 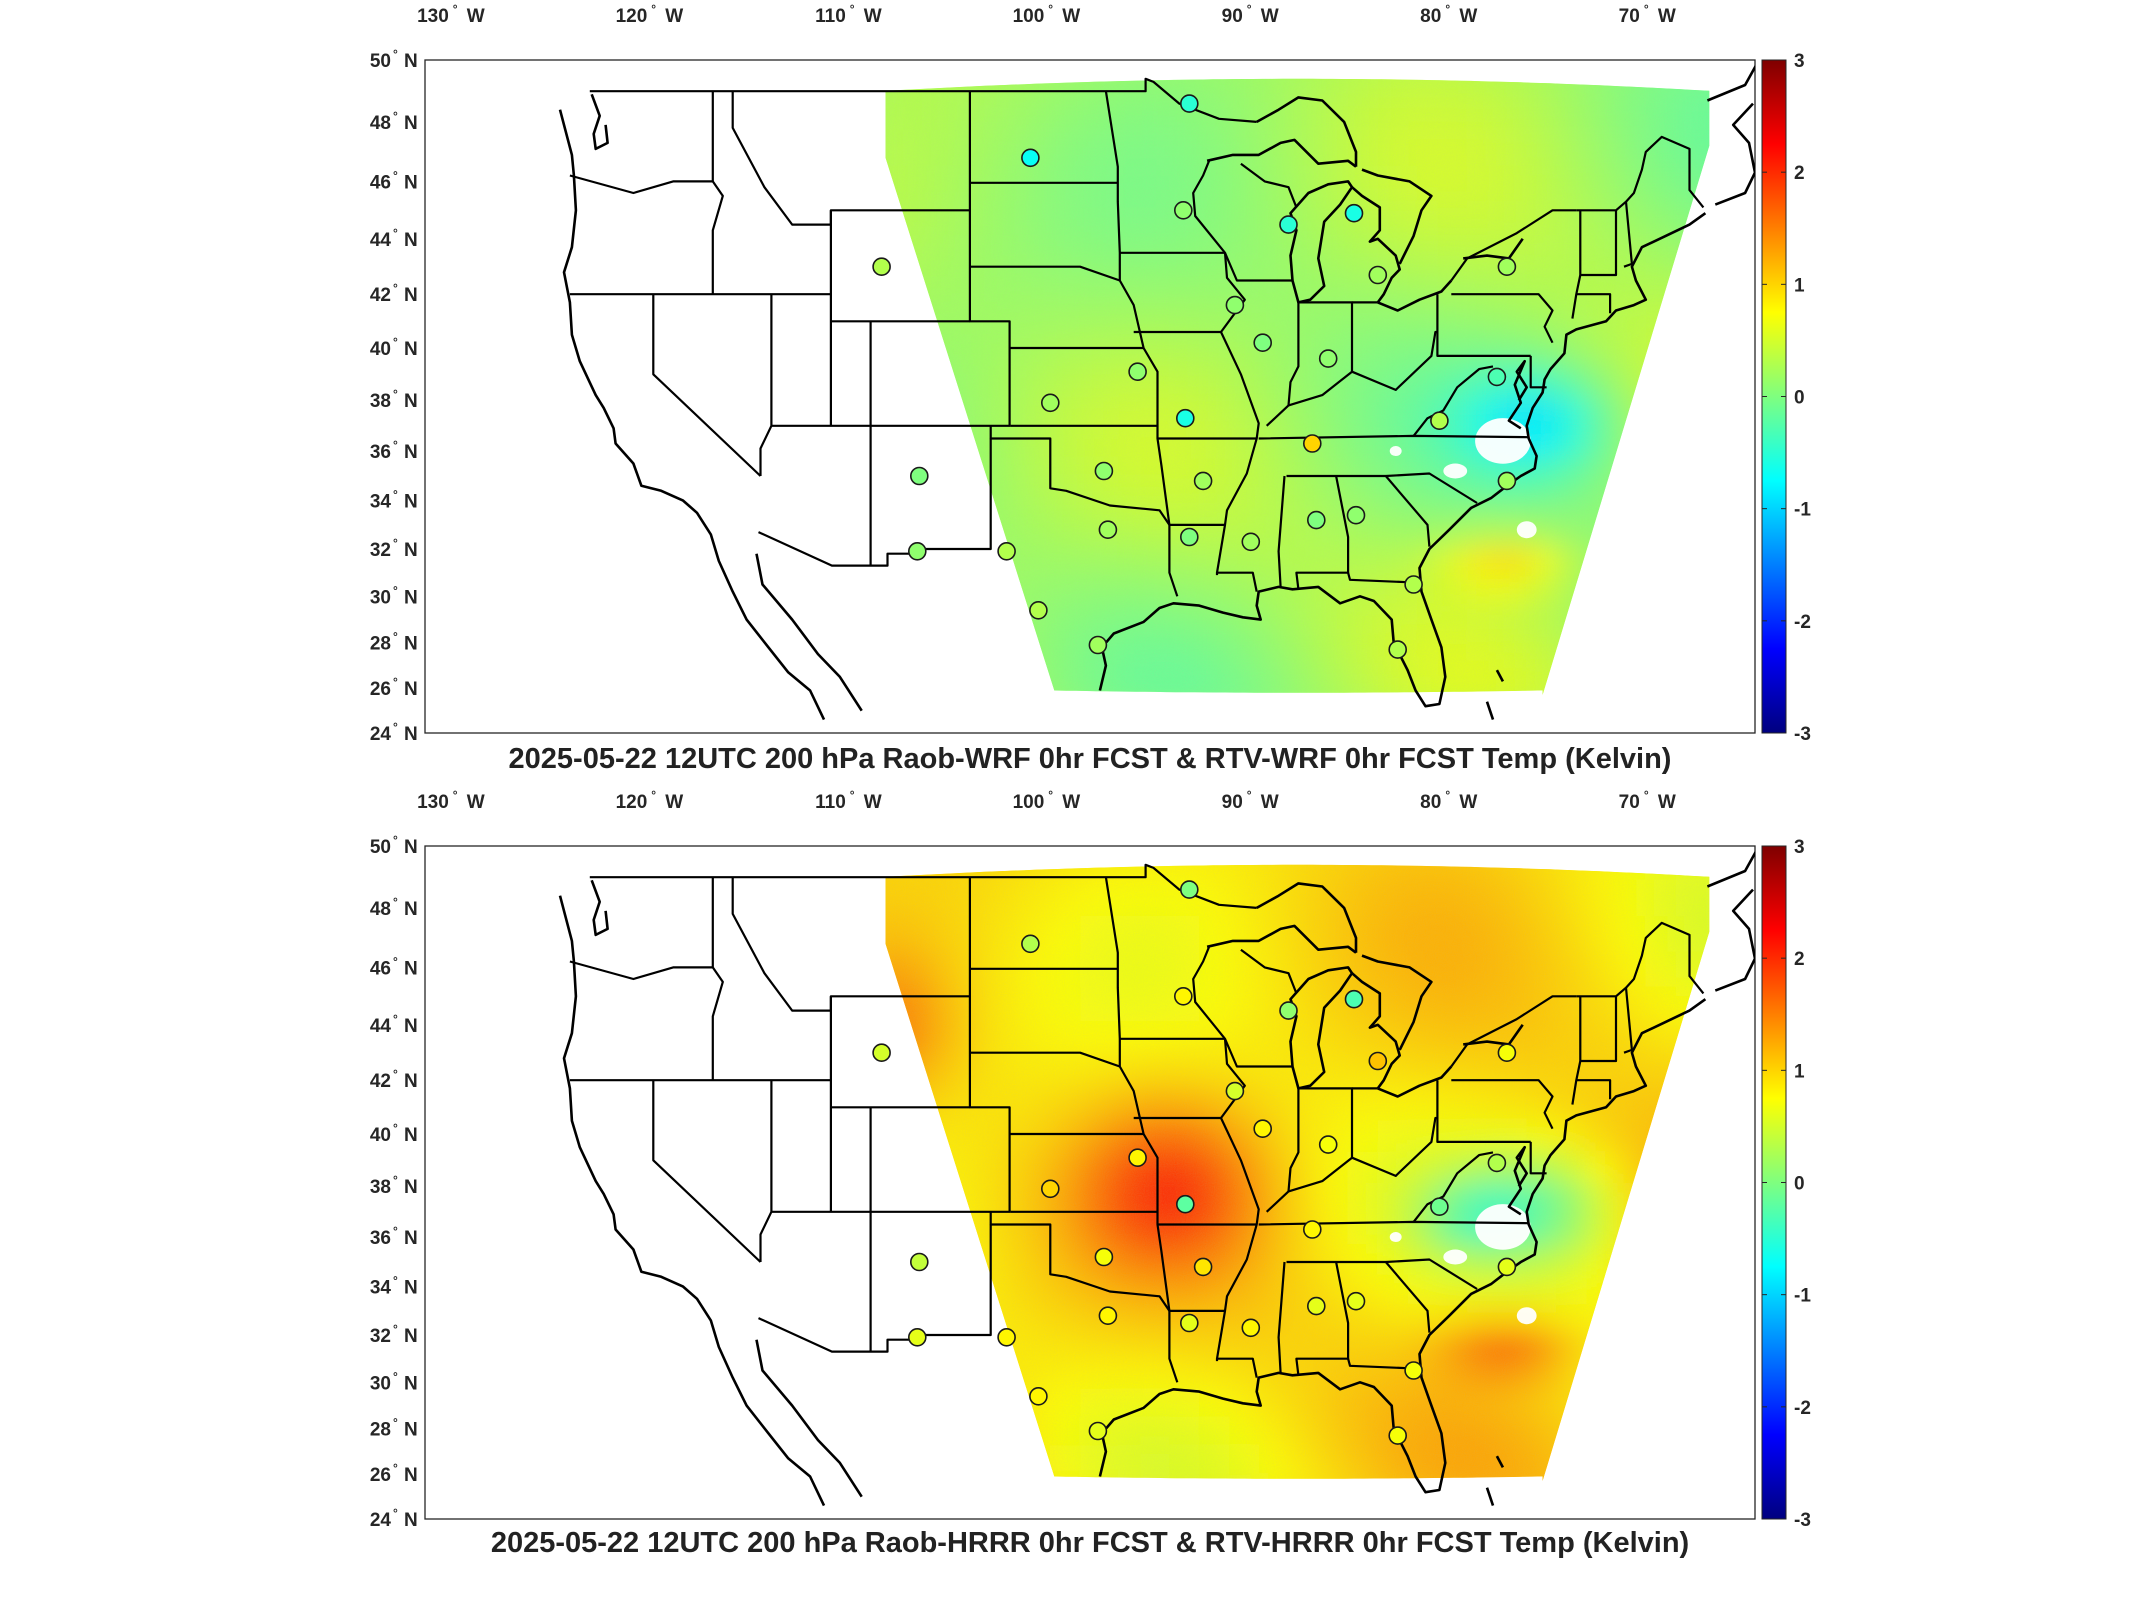 What do you see at coordinates (394, 399) in the screenshot?
I see `lat-tick-label-38: 38 ° N` at bounding box center [394, 399].